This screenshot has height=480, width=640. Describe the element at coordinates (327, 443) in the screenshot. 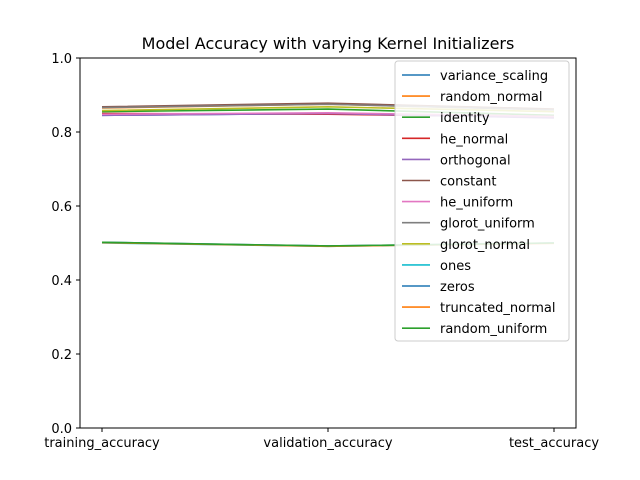

I see `x-tick-label: validation_accuracy` at that location.